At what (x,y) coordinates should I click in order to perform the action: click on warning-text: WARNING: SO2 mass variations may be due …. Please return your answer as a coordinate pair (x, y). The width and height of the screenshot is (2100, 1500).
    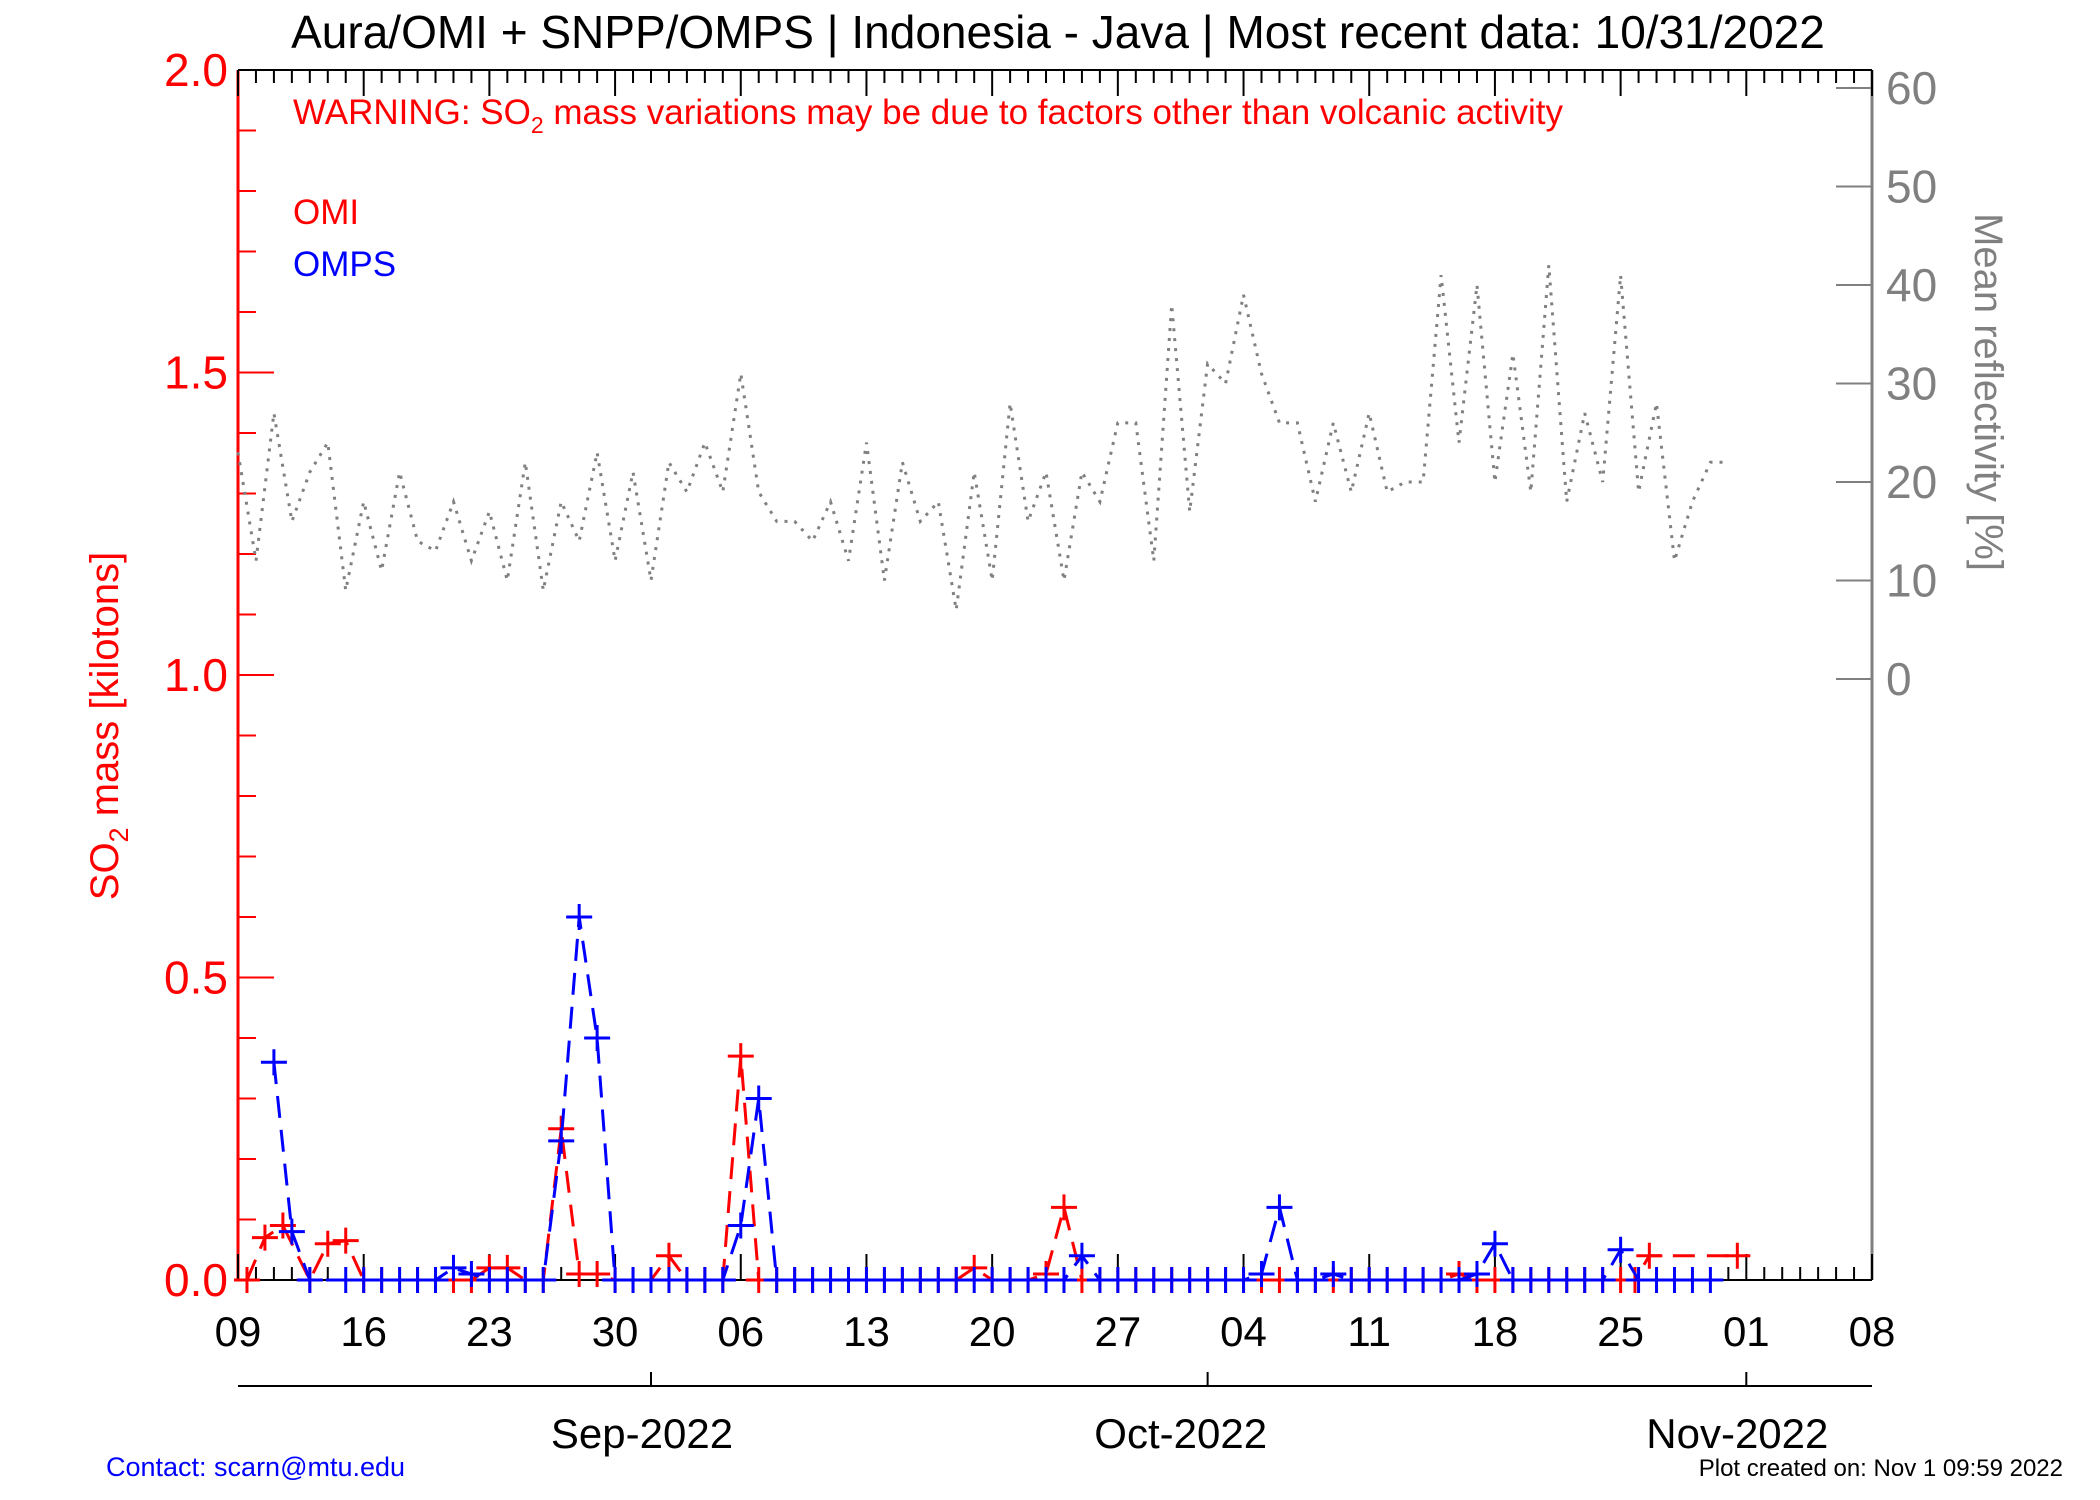
    Looking at the image, I should click on (928, 115).